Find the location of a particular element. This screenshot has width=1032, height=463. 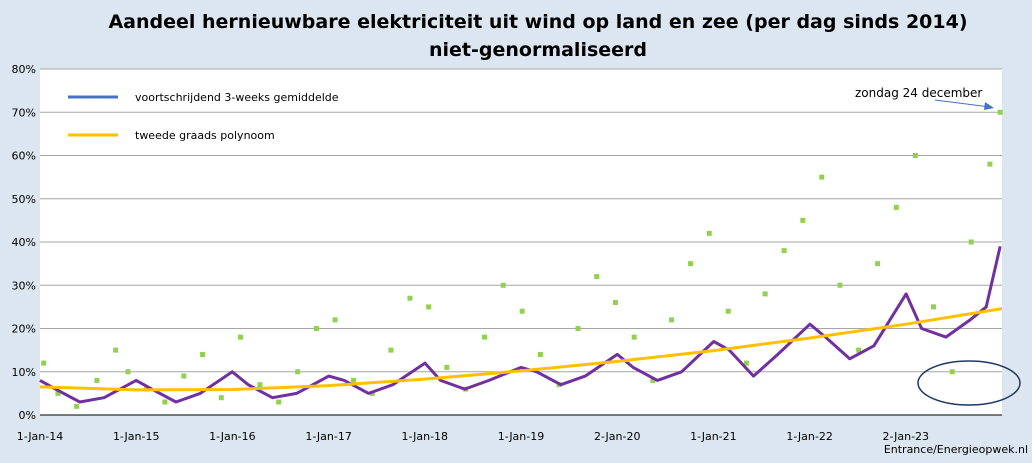

annotation-arrow is located at coordinates (962, 103).